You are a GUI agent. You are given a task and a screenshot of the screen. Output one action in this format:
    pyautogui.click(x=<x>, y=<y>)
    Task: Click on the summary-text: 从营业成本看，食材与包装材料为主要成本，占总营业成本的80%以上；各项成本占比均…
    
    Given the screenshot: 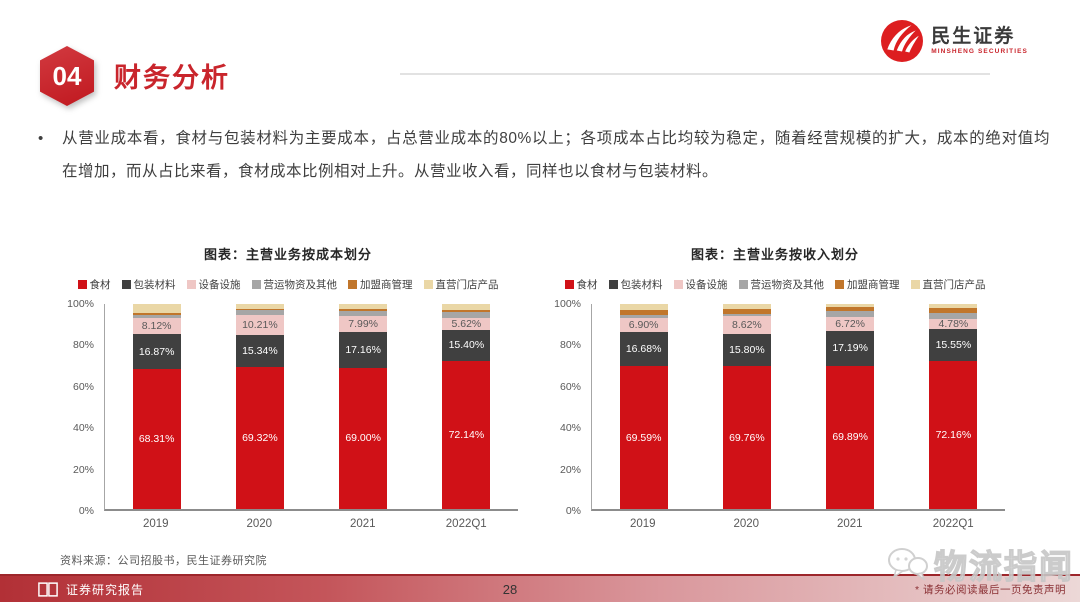 What is the action you would take?
    pyautogui.click(x=556, y=155)
    